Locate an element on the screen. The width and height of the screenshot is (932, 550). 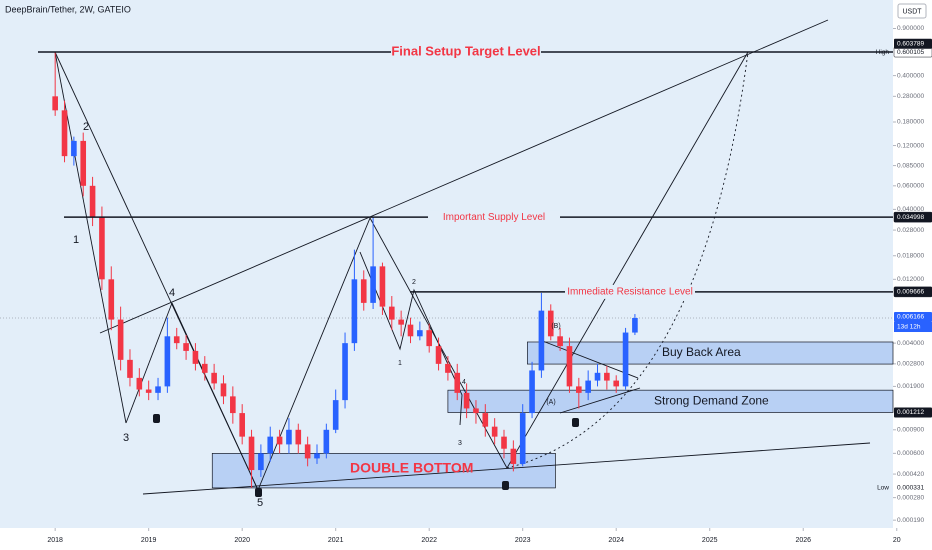
y-tick-label: 0.001900 is located at coordinates (910, 386).